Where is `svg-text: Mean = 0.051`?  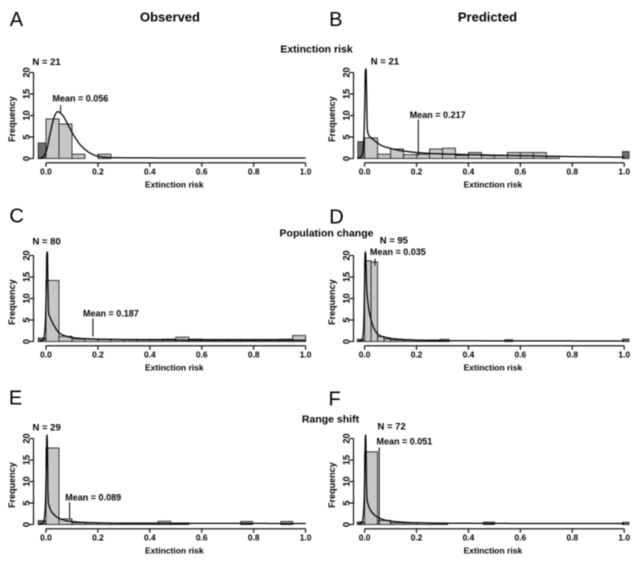
svg-text: Mean = 0.051 is located at coordinates (405, 442).